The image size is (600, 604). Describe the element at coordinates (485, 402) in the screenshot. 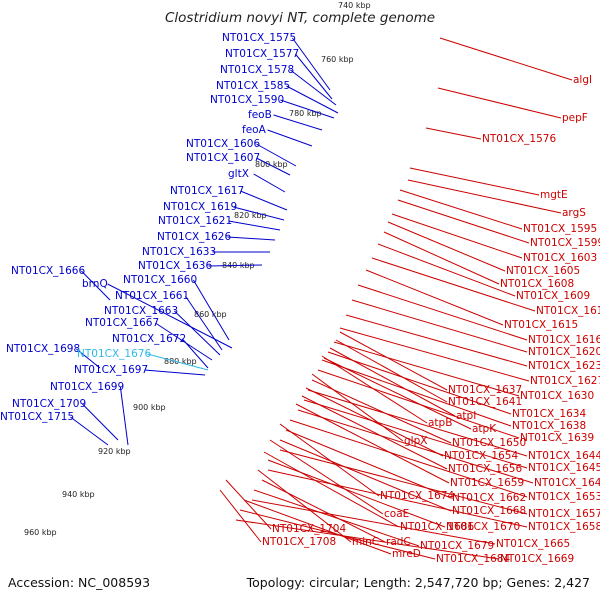

I see `gene-label-right: NT01CX_1641` at that location.